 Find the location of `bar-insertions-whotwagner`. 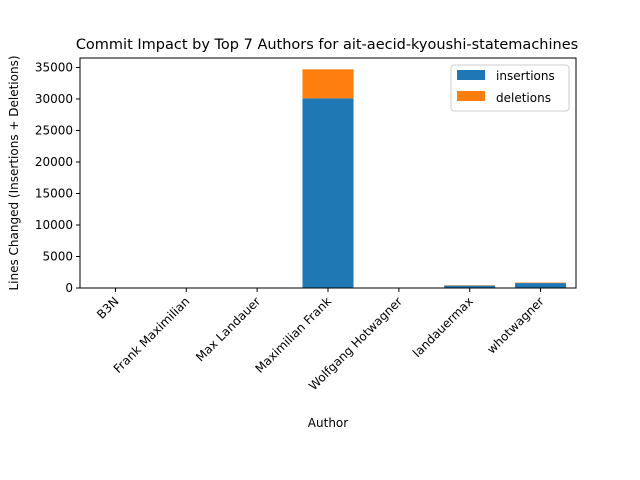

bar-insertions-whotwagner is located at coordinates (541, 285).